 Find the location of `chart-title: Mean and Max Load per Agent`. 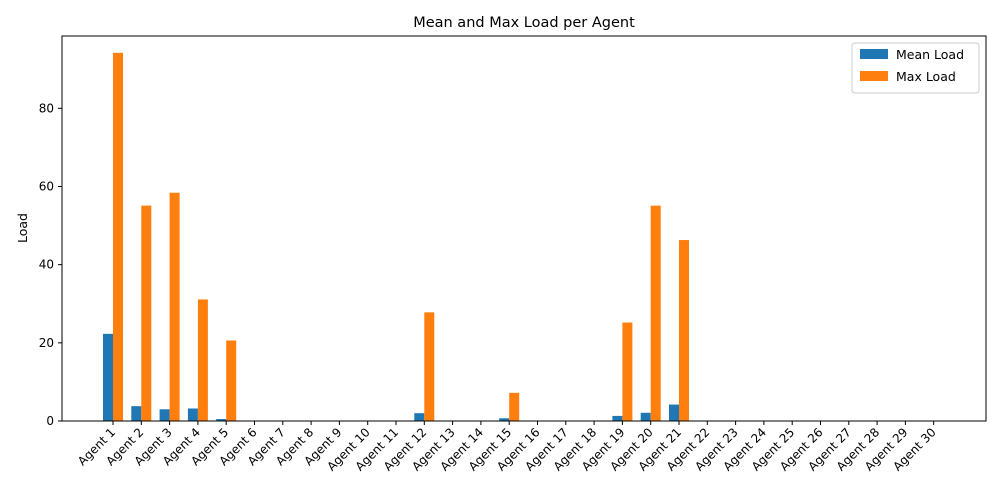

chart-title: Mean and Max Load per Agent is located at coordinates (524, 23).